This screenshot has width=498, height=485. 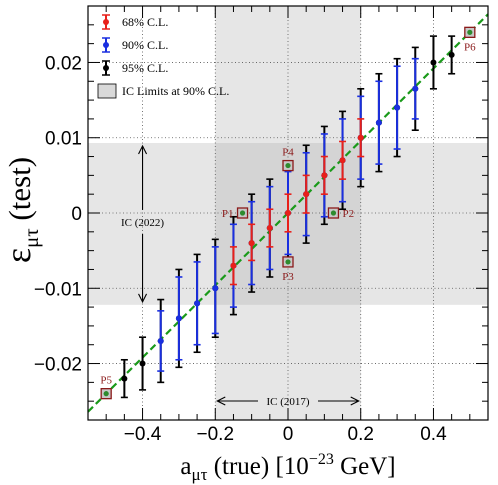 What do you see at coordinates (143, 298) in the screenshot?
I see `ic2022-arrowhead-bottom` at bounding box center [143, 298].